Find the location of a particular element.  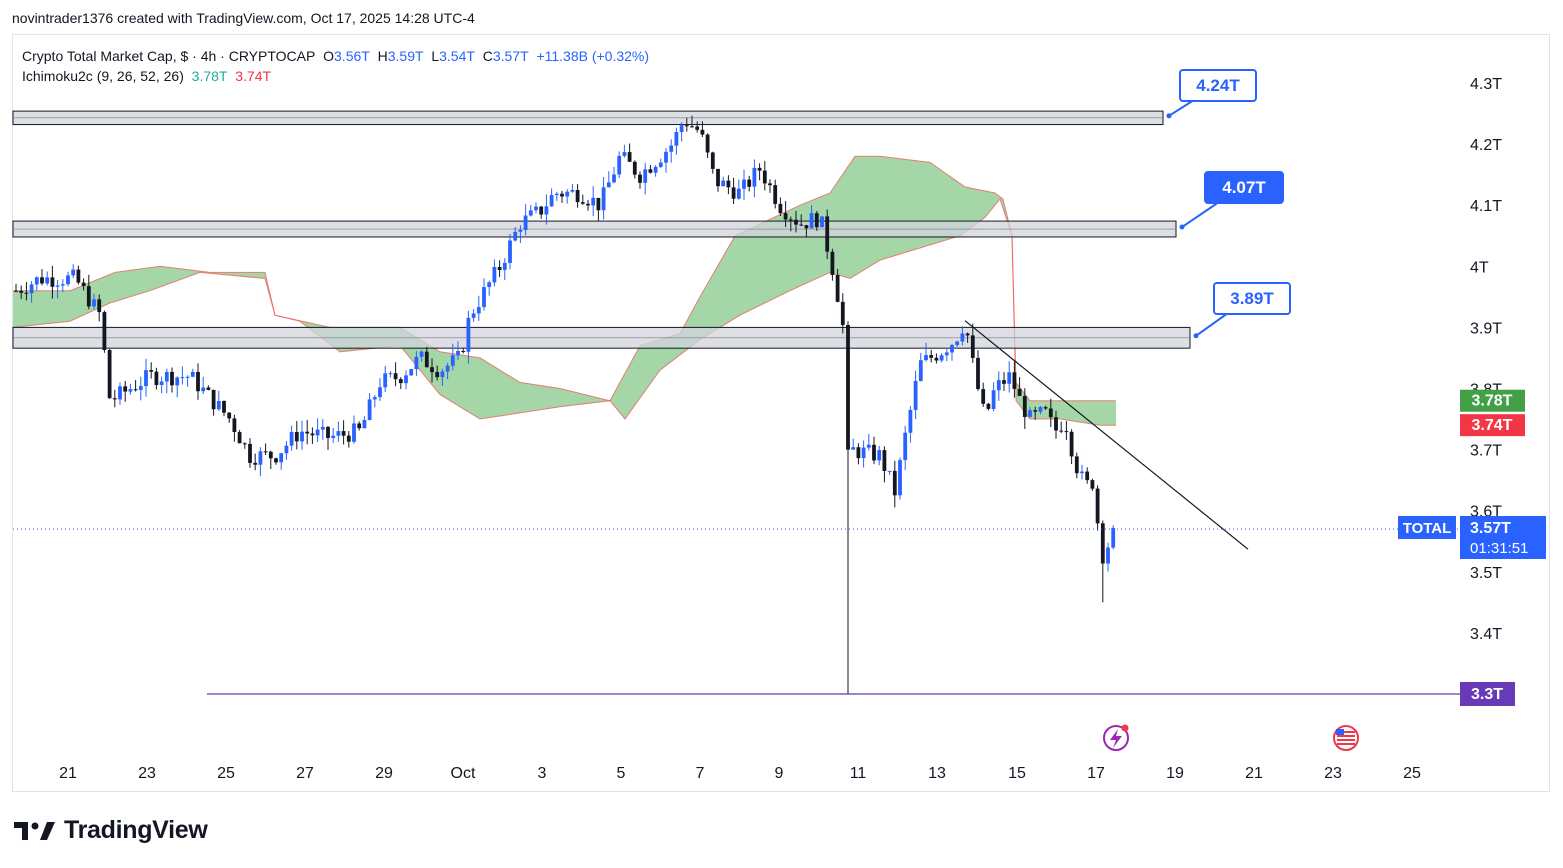

open-label: O is located at coordinates (329, 56).